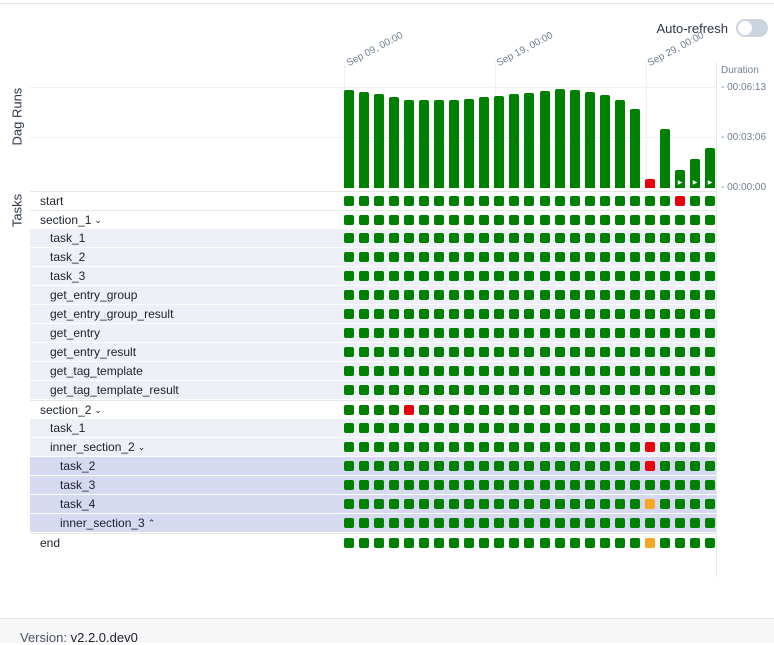  What do you see at coordinates (373, 200) in the screenshot?
I see `task-row: start` at bounding box center [373, 200].